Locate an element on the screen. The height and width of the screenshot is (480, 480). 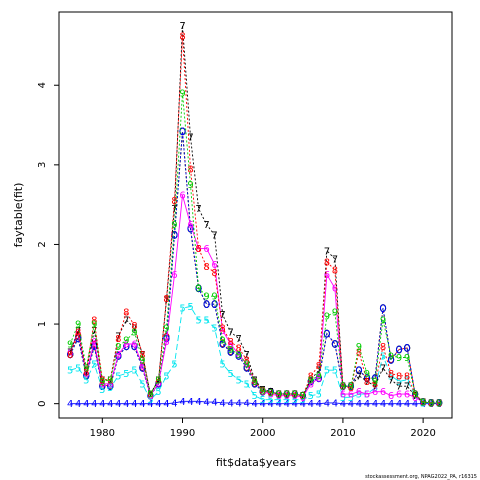
x-tick-label: 2000 is located at coordinates (262, 433).